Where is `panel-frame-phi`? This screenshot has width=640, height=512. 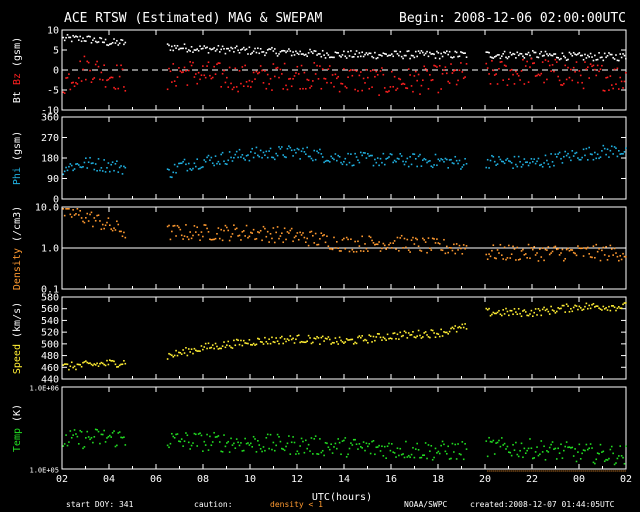
panel-frame-phi is located at coordinates (344, 158).